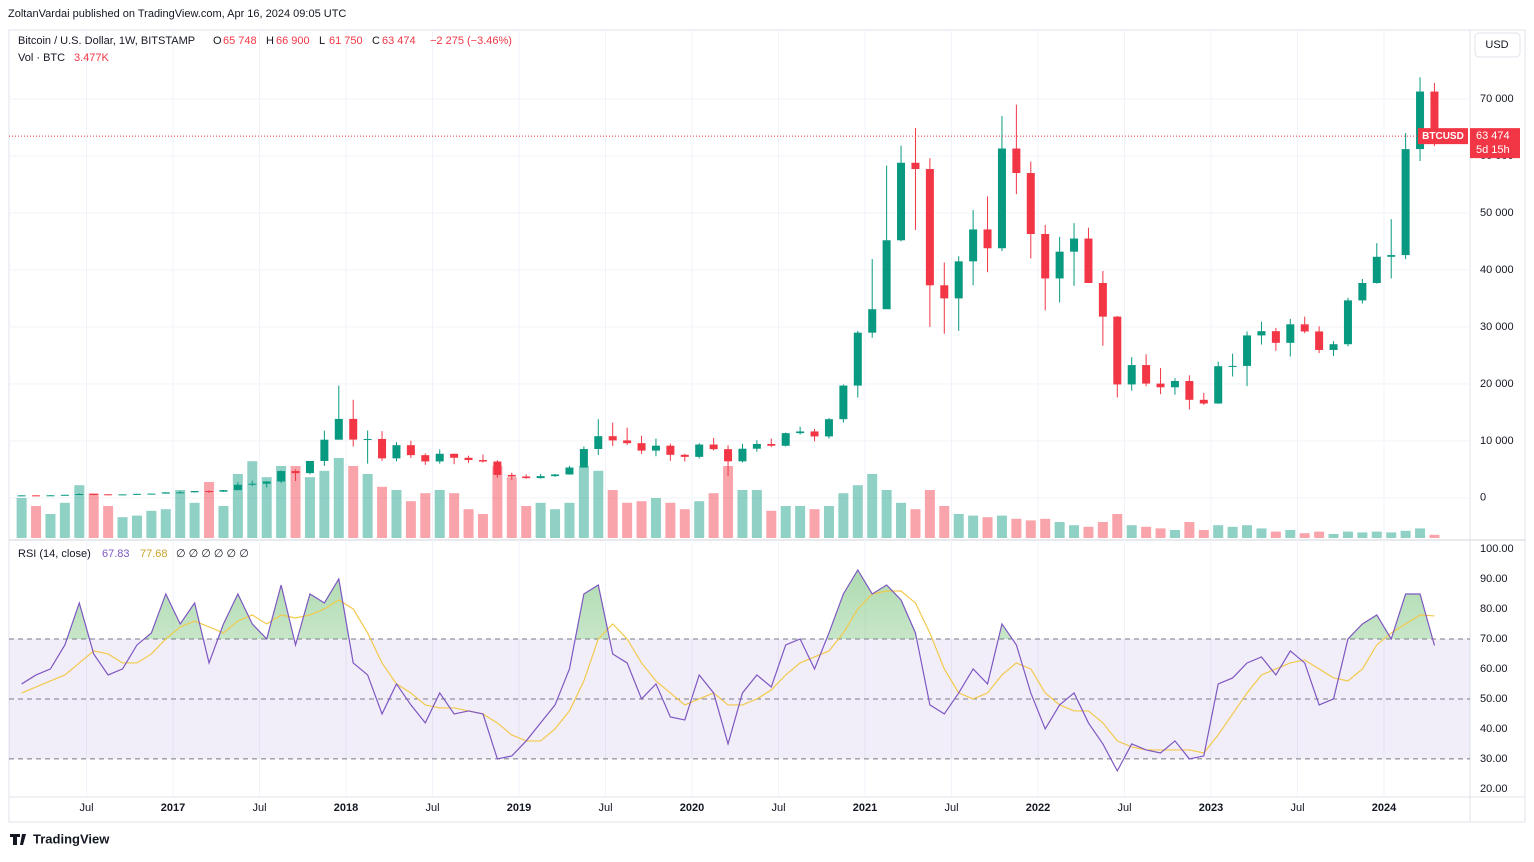  What do you see at coordinates (1497, 384) in the screenshot?
I see `y-tick-label: 20 000` at bounding box center [1497, 384].